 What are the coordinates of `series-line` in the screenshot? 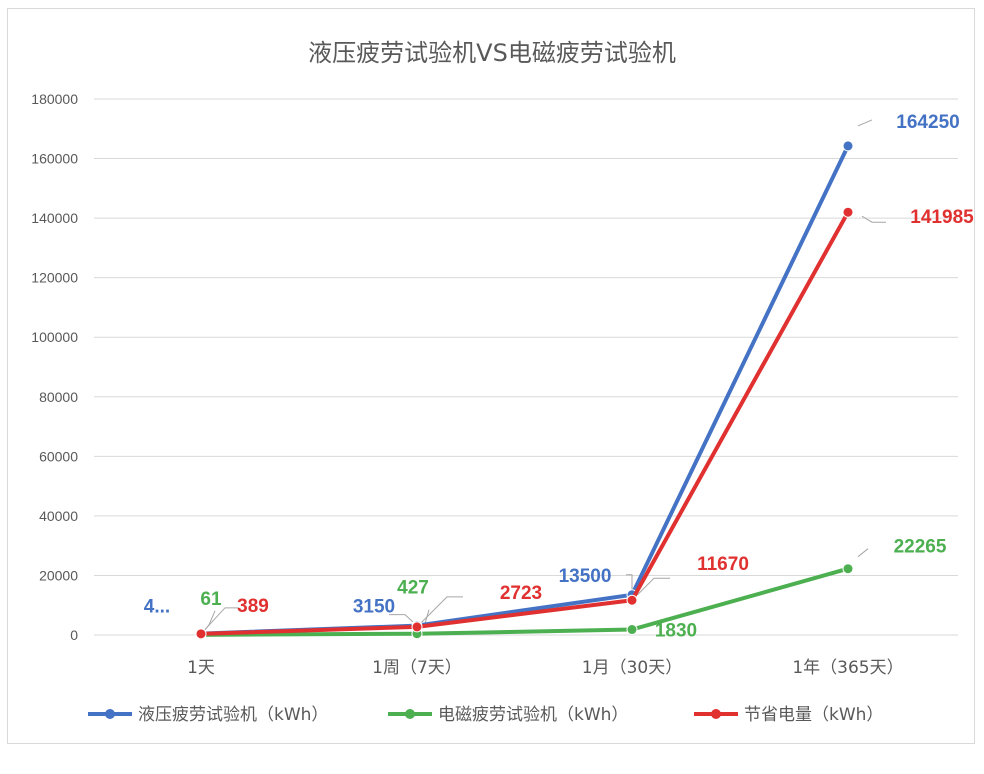 It's located at (524, 601).